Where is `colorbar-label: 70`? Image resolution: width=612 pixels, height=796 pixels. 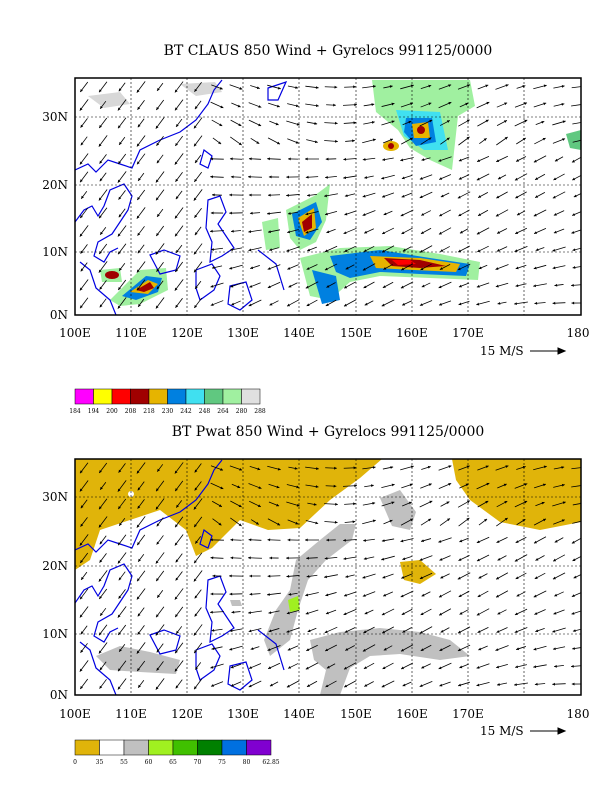
colorbar-label: 70 is located at coordinates (198, 762).